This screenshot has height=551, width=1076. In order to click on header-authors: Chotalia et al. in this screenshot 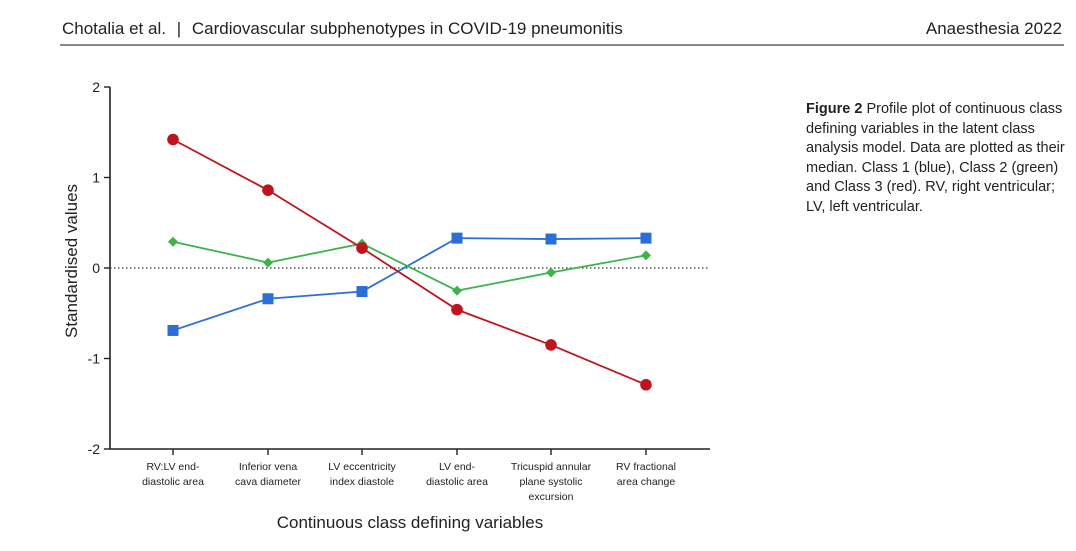, I will do `click(114, 28)`.